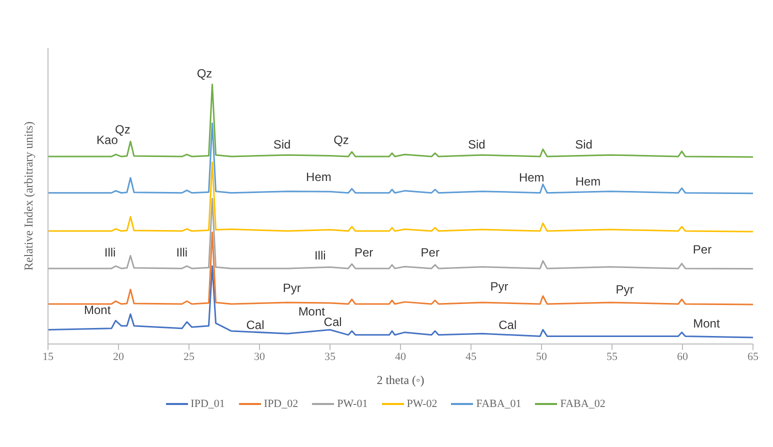  Describe the element at coordinates (118, 356) in the screenshot. I see `x-tick-label: 20` at that location.